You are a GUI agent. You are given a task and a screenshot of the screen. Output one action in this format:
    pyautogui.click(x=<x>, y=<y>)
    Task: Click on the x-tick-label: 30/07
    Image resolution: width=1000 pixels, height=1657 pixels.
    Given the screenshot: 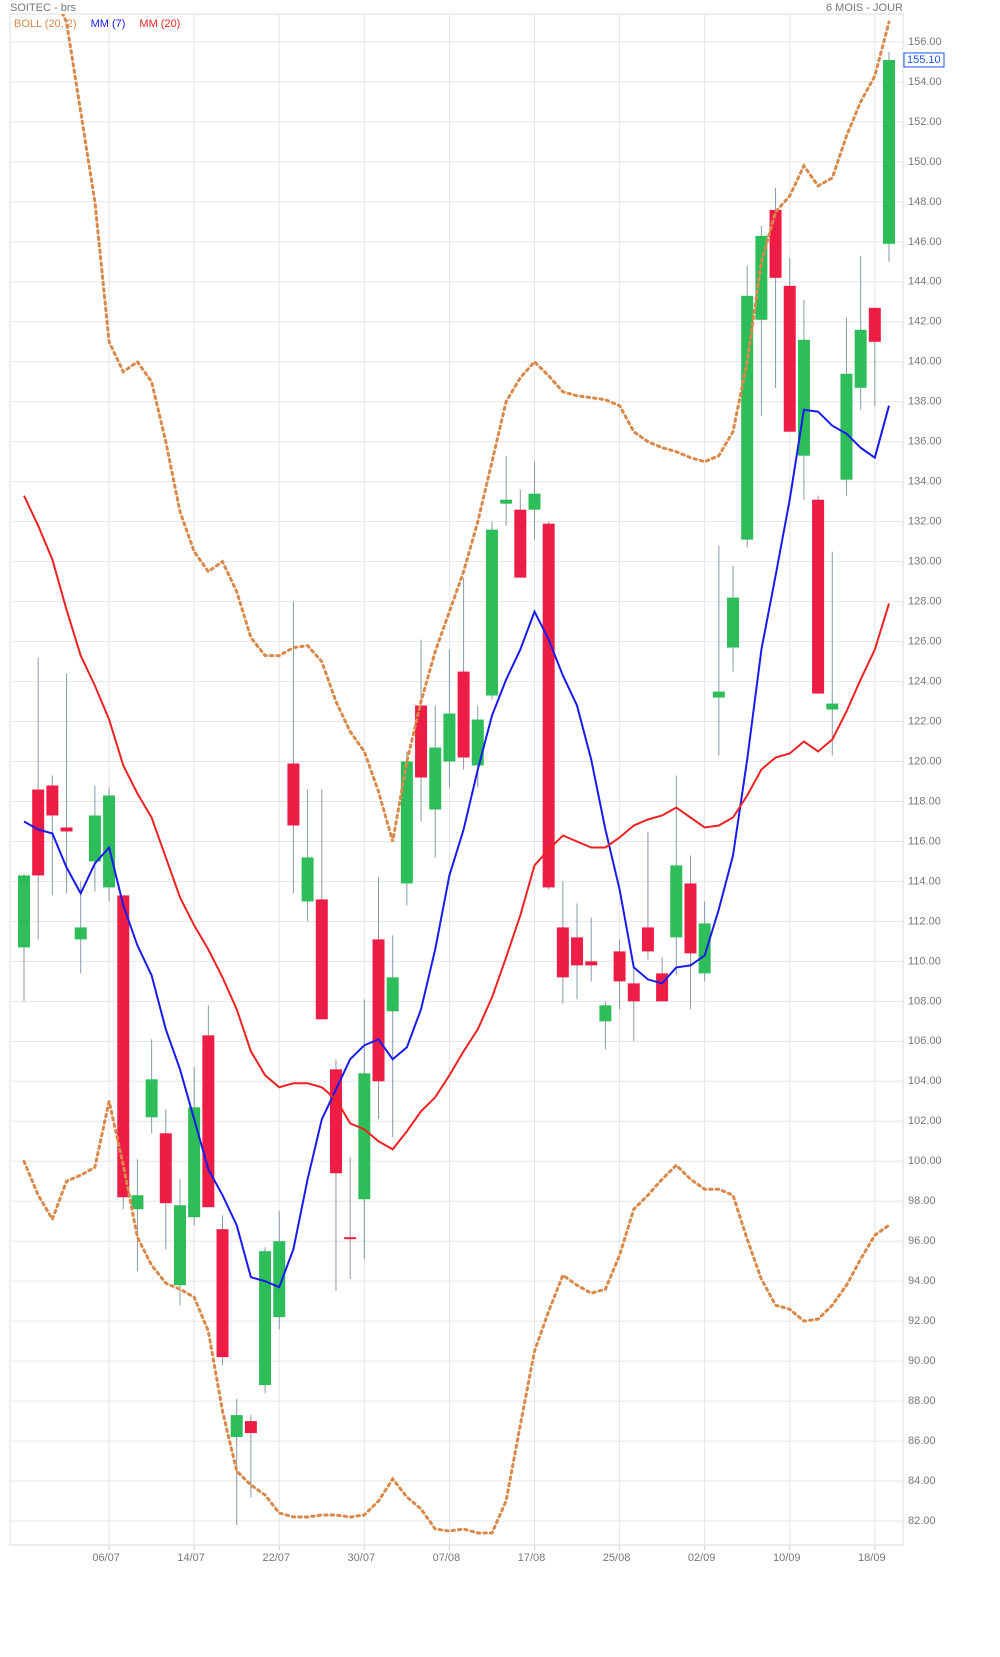 What is the action you would take?
    pyautogui.click(x=362, y=1558)
    